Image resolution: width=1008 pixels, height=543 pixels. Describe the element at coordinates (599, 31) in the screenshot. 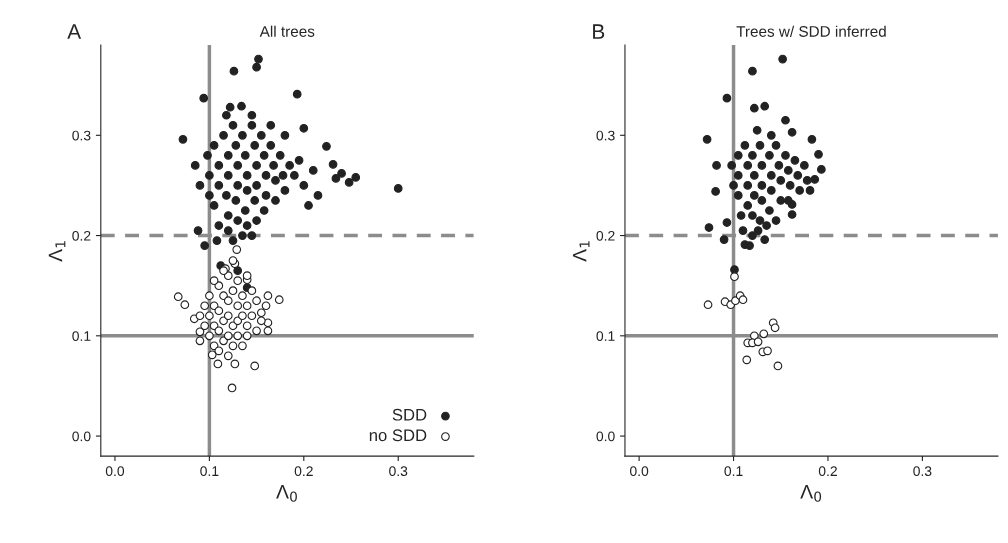

I see `text: B` at that location.